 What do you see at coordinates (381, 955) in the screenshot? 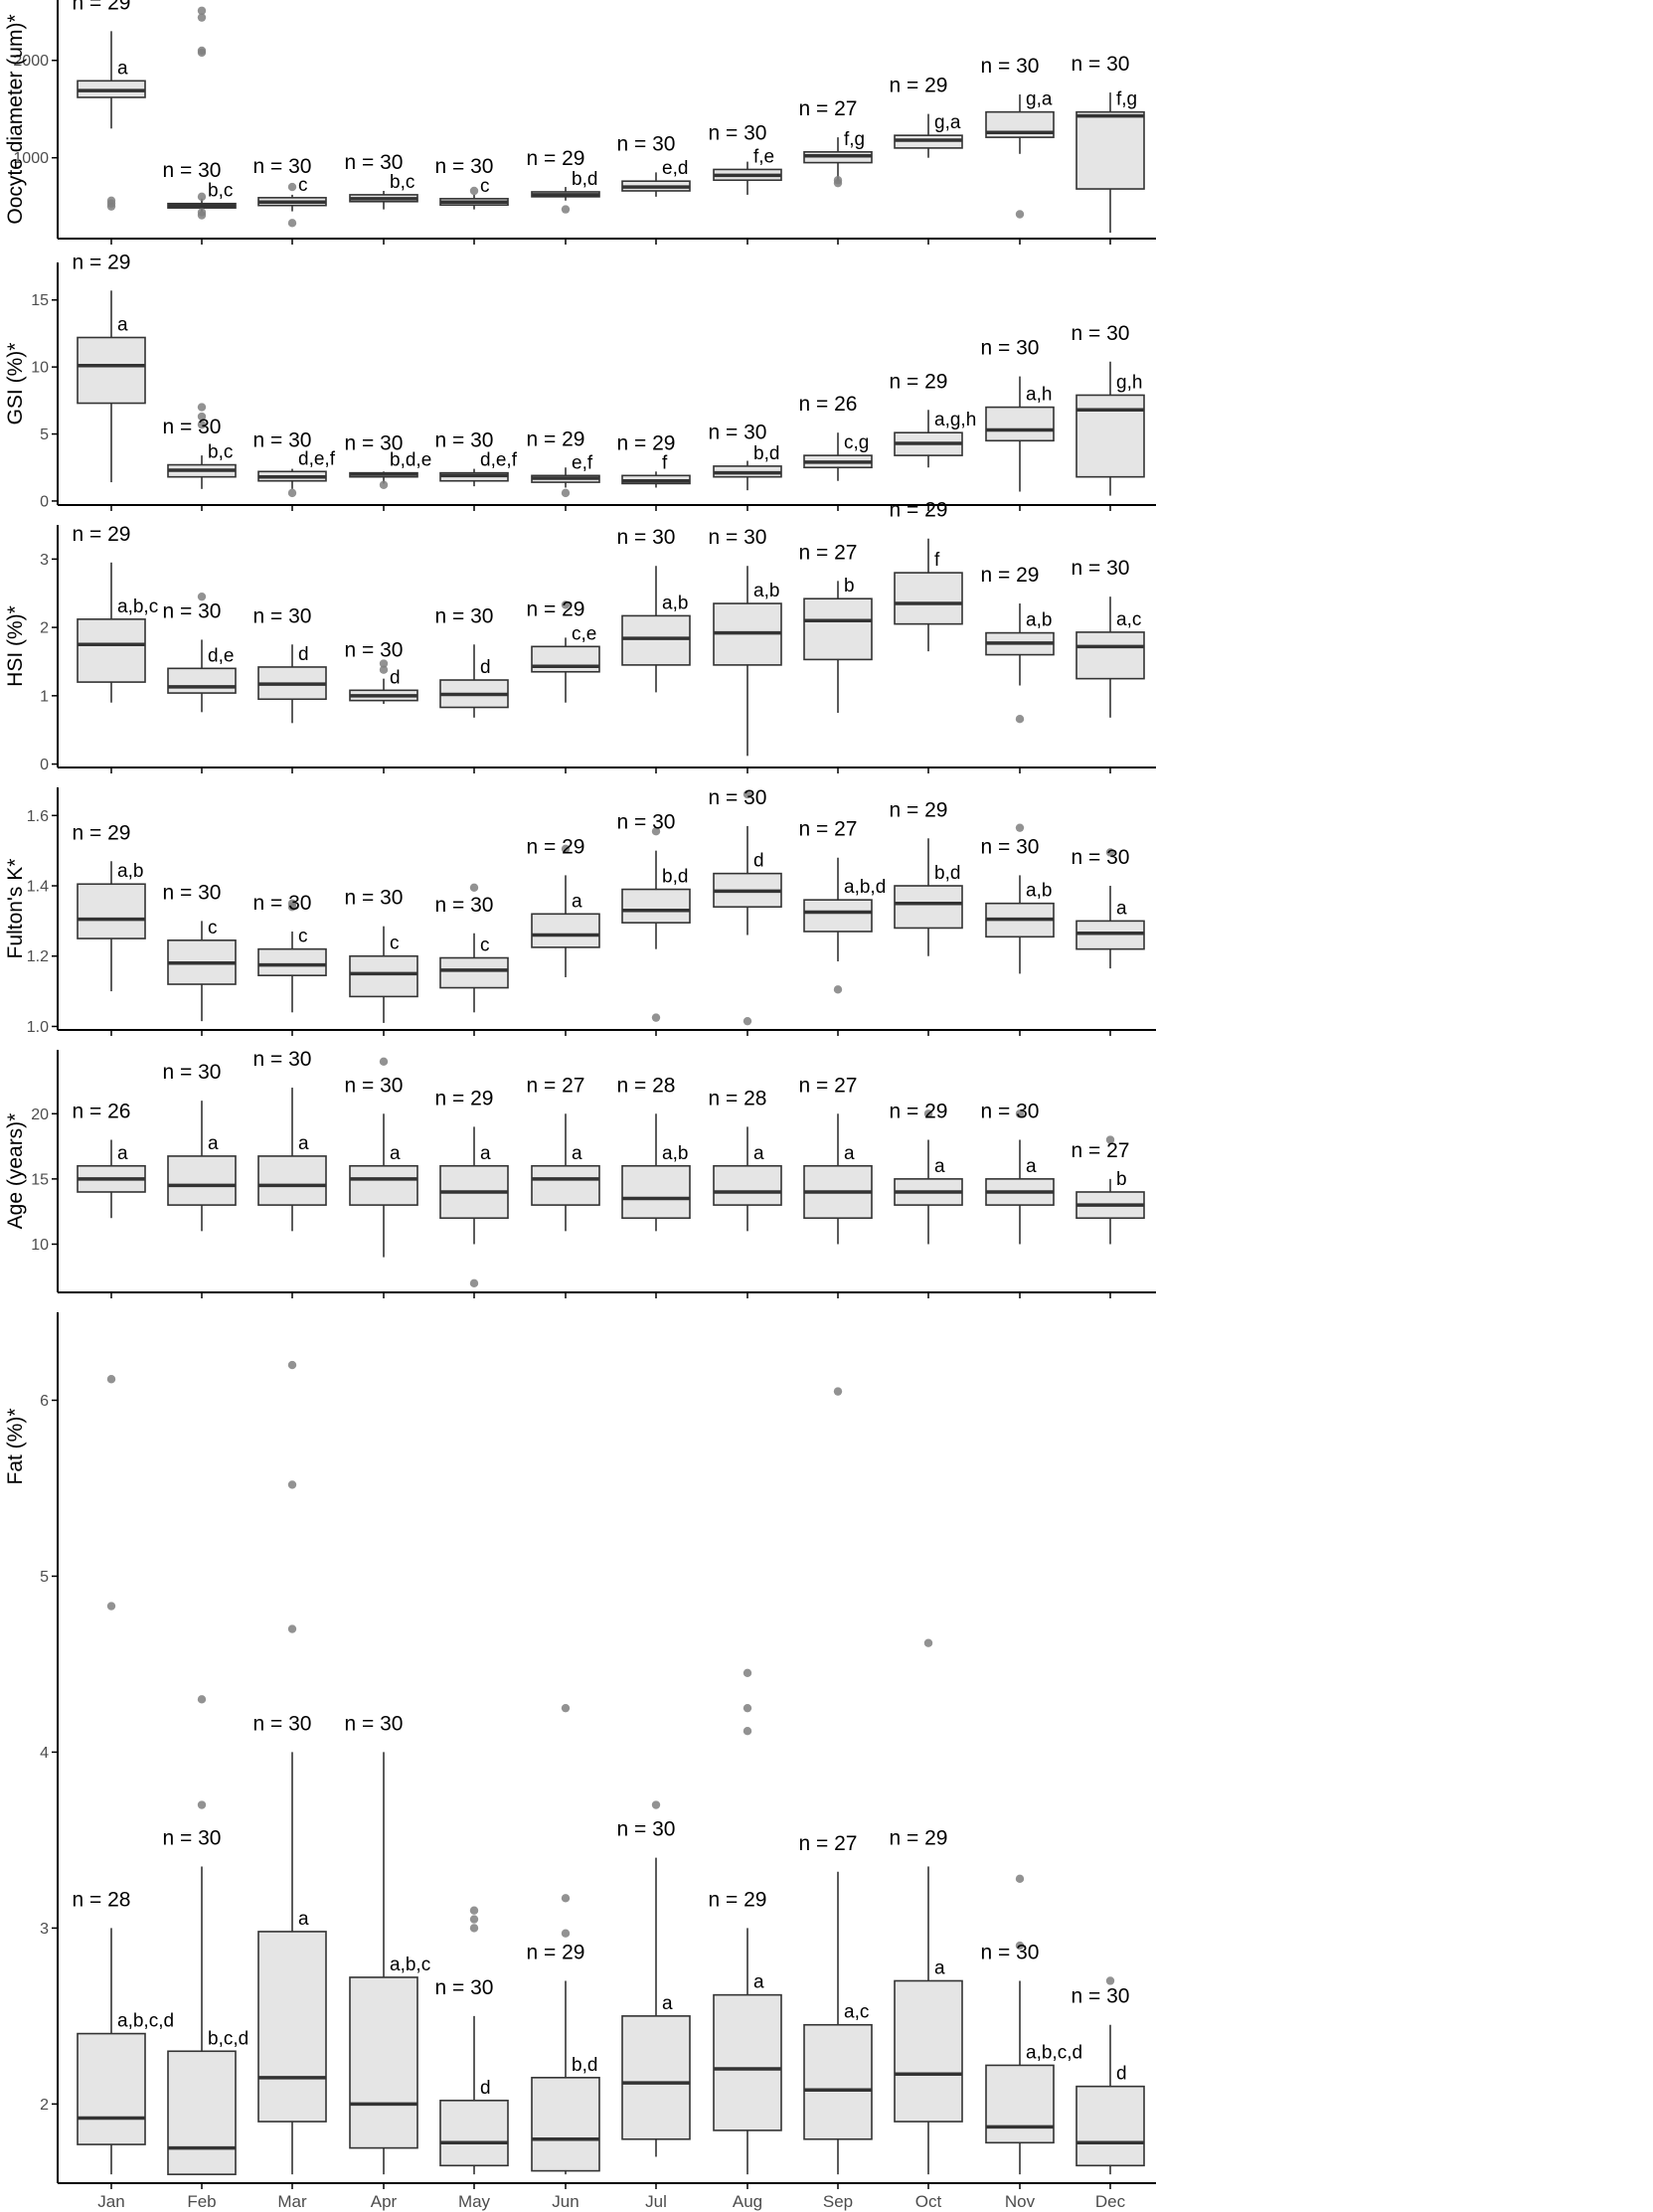
I see `box-apr: n = 30 c` at bounding box center [381, 955].